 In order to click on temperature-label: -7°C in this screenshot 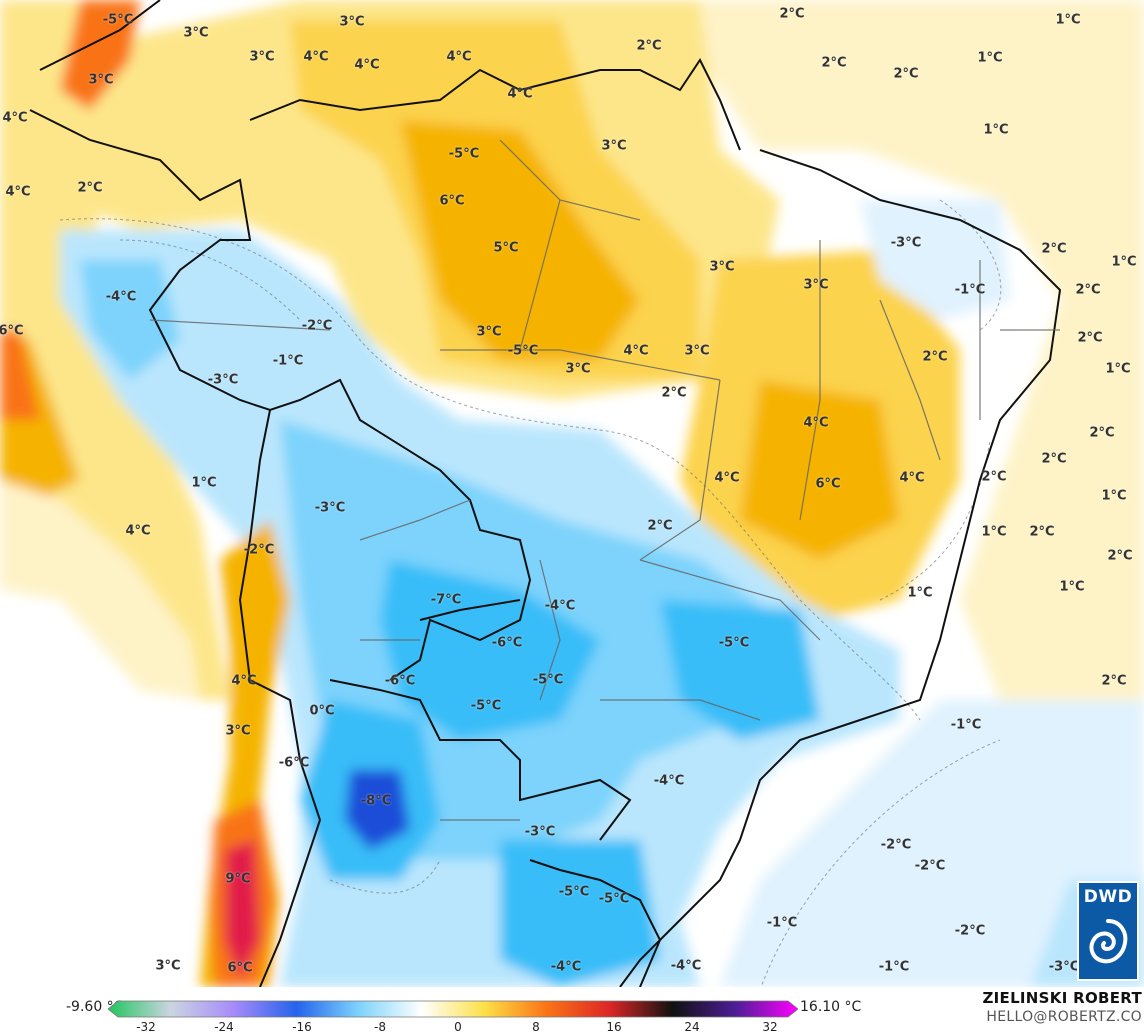, I will do `click(446, 600)`.